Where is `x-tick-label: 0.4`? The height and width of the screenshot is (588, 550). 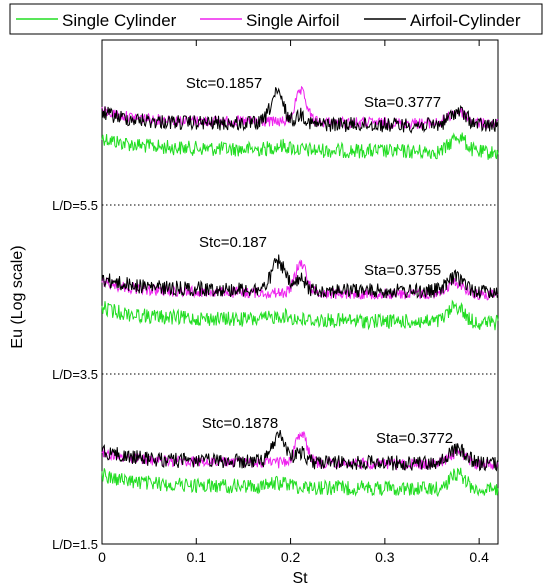
x-tick-label: 0.4 is located at coordinates (479, 557).